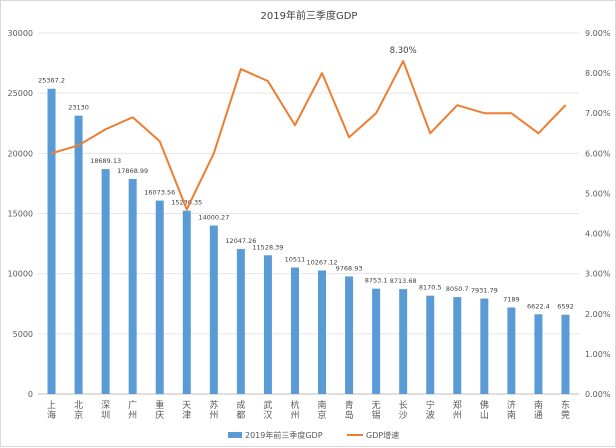 Image resolution: width=616 pixels, height=448 pixels. What do you see at coordinates (376, 415) in the screenshot?
I see `x-tick: 锡` at bounding box center [376, 415].